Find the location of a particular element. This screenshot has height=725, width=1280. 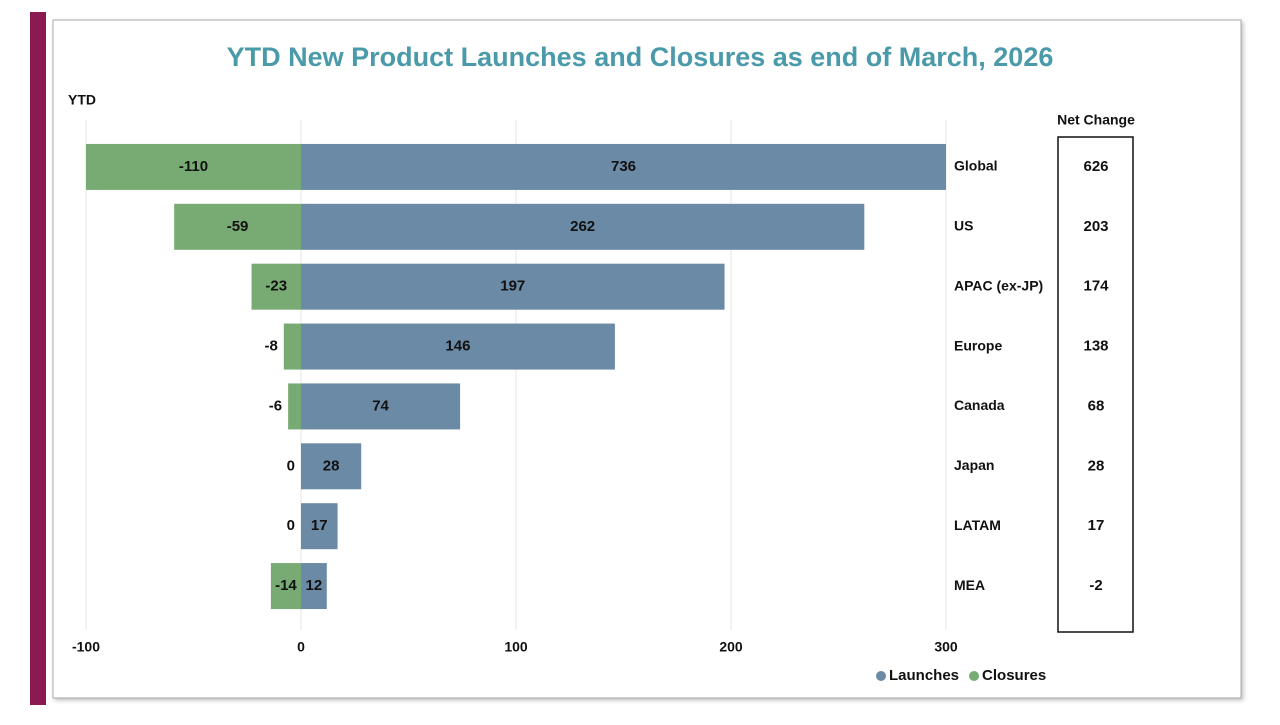

category-label: MEA is located at coordinates (969, 585).